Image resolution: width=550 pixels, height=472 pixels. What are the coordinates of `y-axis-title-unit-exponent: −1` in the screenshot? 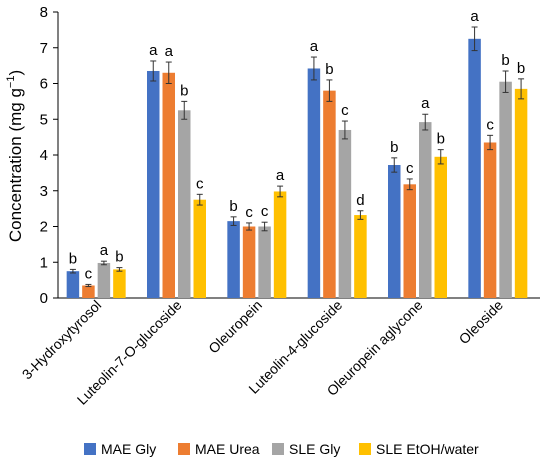 It's located at (11, 82).